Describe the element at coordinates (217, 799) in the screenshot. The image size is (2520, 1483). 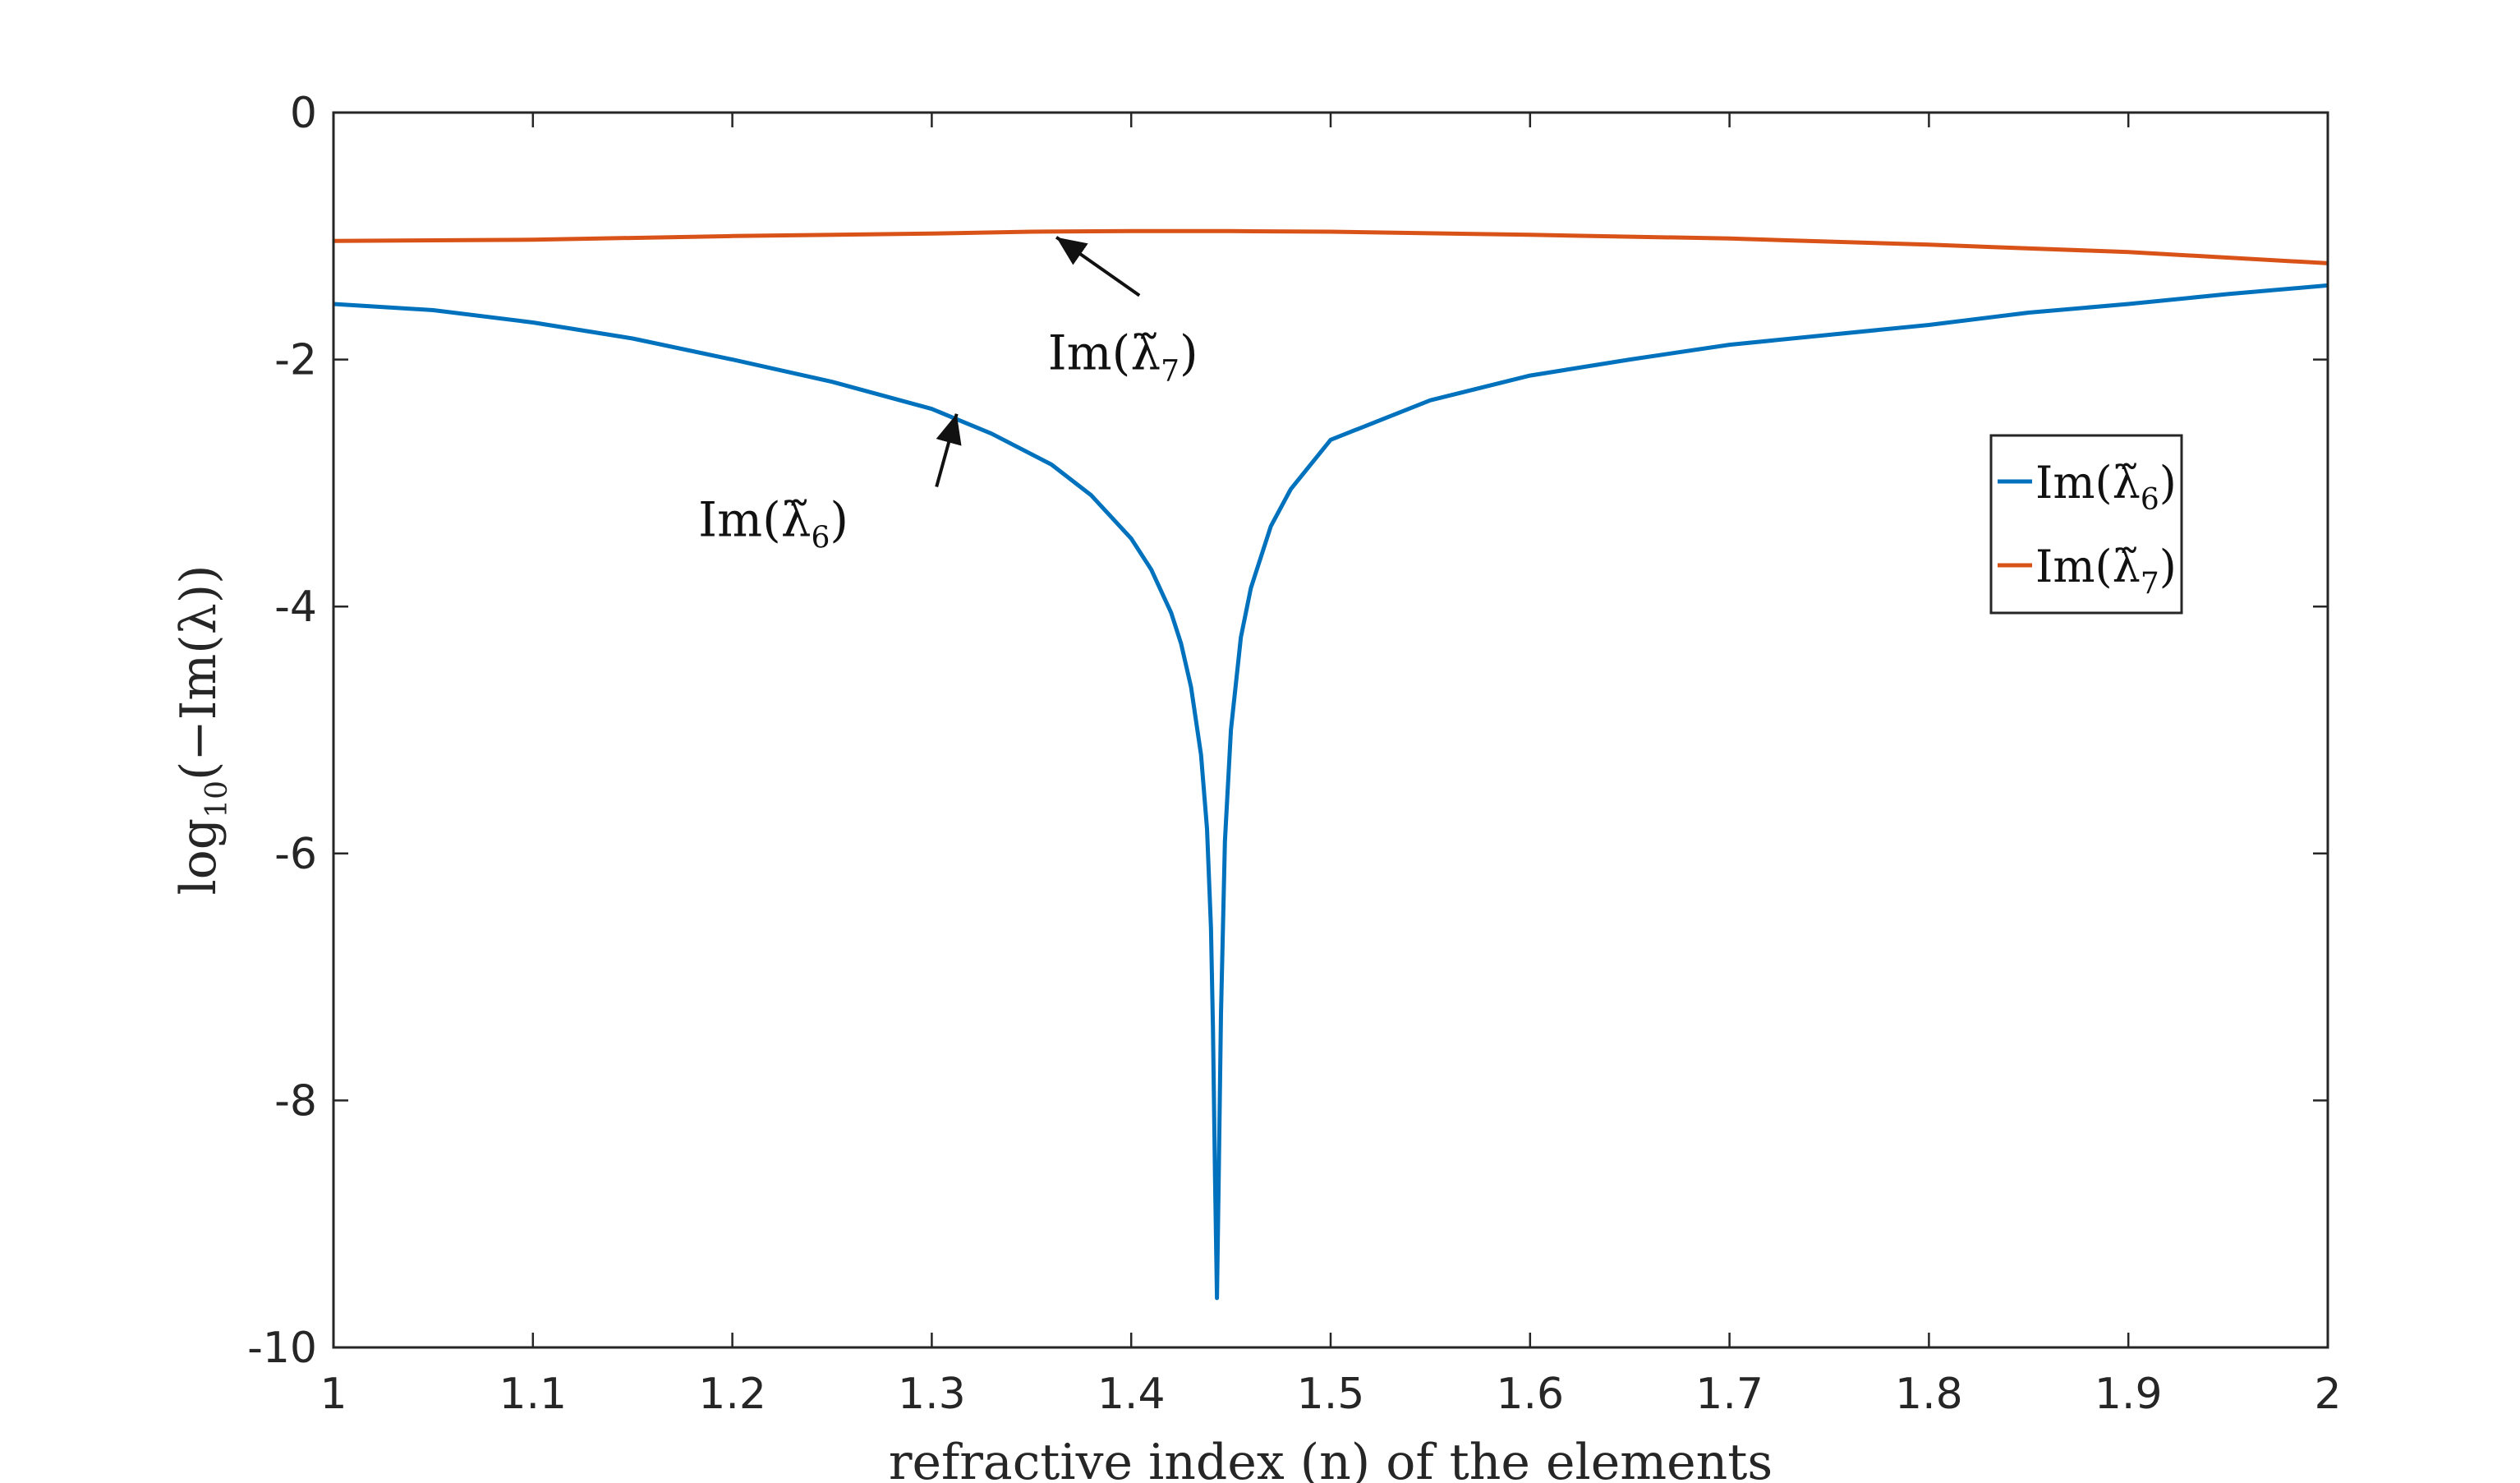
I see `y-axis-title-sub: 10` at that location.